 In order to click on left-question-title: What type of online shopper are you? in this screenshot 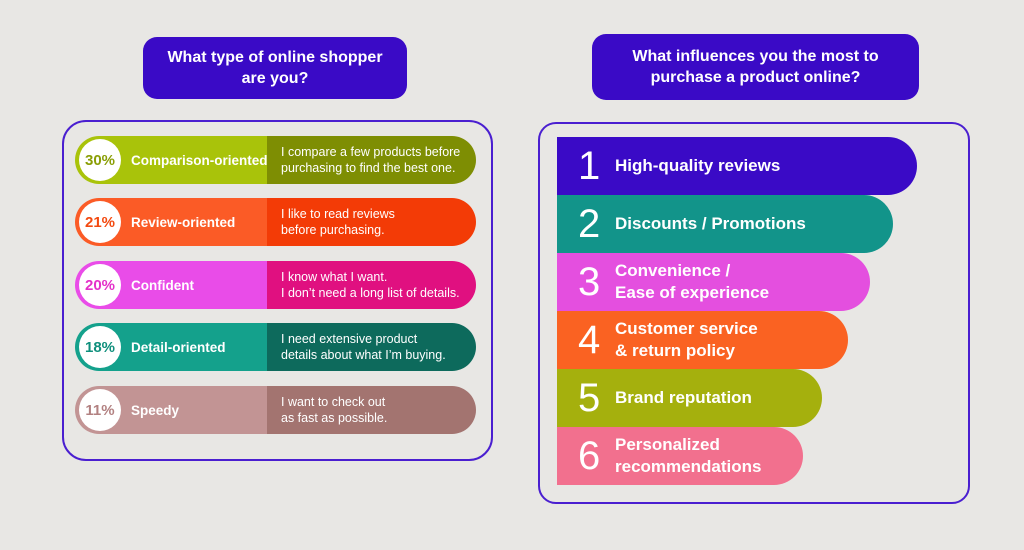, I will do `click(275, 68)`.